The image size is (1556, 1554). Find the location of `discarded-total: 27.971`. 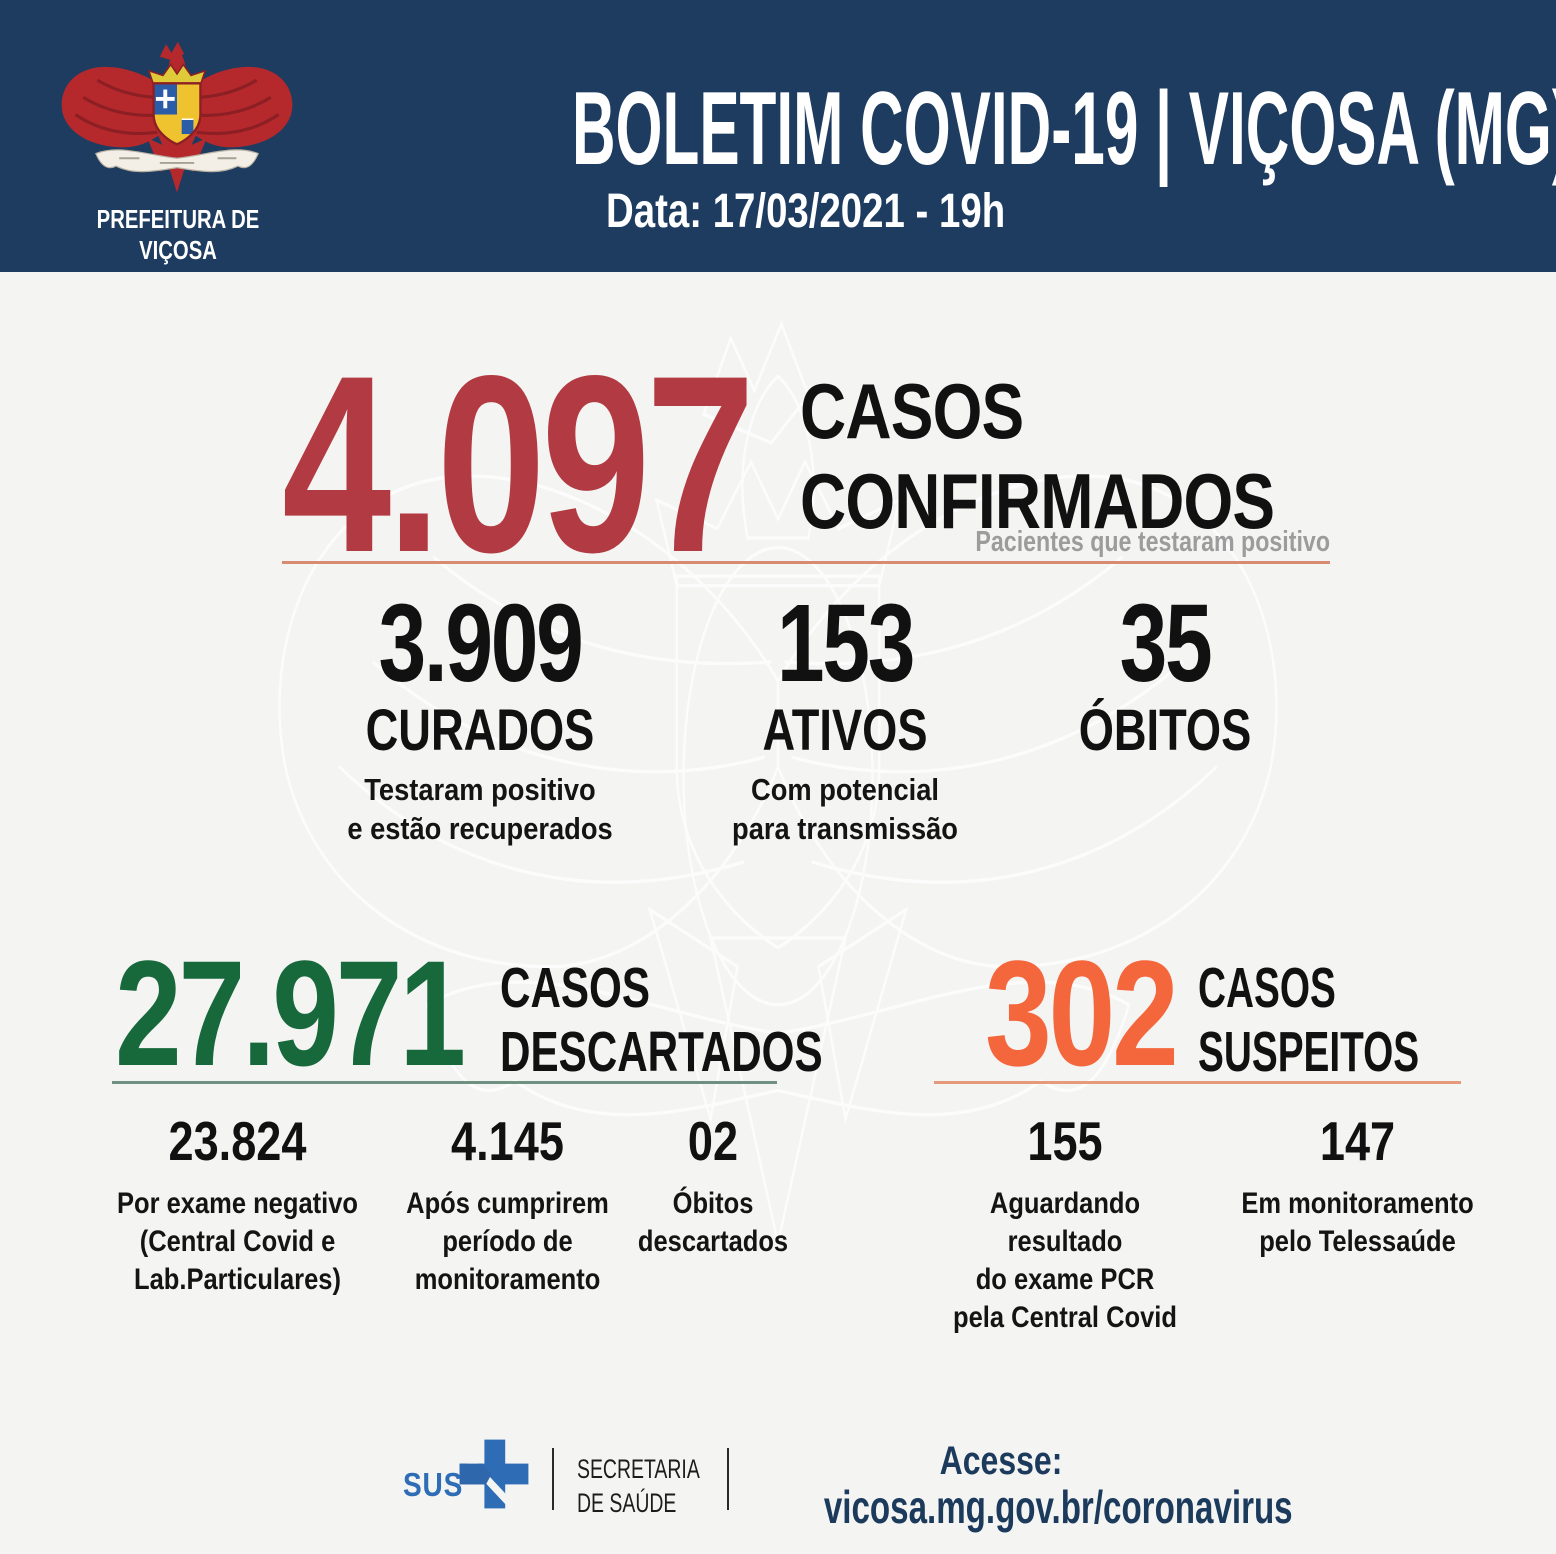

discarded-total: 27.971 is located at coordinates (290, 1013).